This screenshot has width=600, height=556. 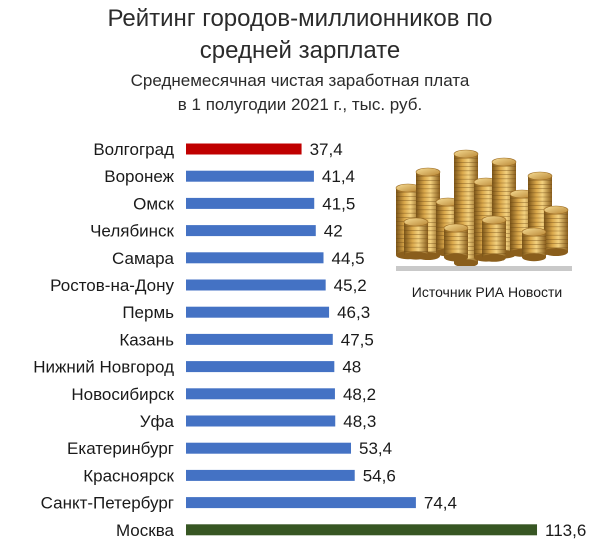 I want to click on value-label: 48,3, so click(x=359, y=421).